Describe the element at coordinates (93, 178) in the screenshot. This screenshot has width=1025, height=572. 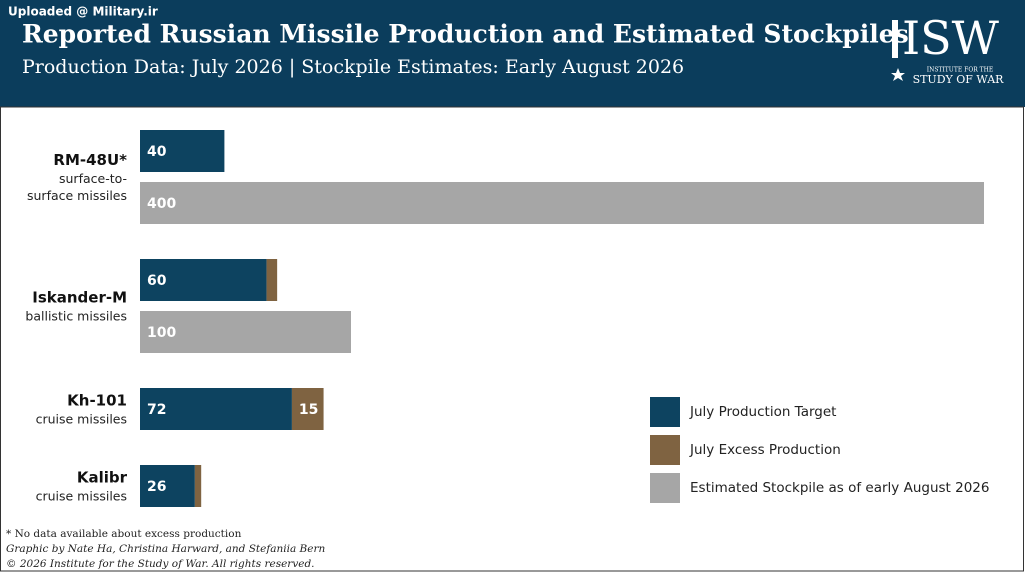
I see `category-description: surface-to-` at that location.